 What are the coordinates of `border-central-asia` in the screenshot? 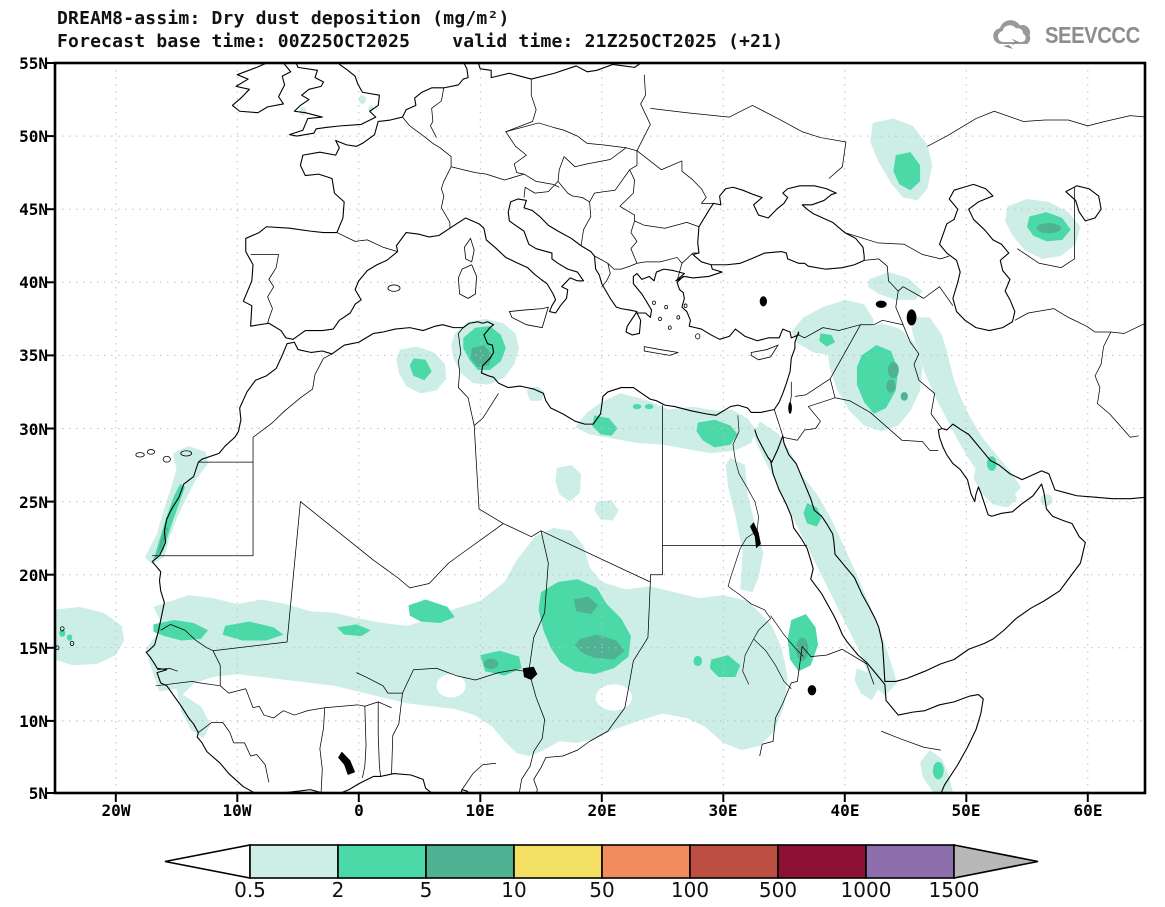 It's located at (1045, 227).